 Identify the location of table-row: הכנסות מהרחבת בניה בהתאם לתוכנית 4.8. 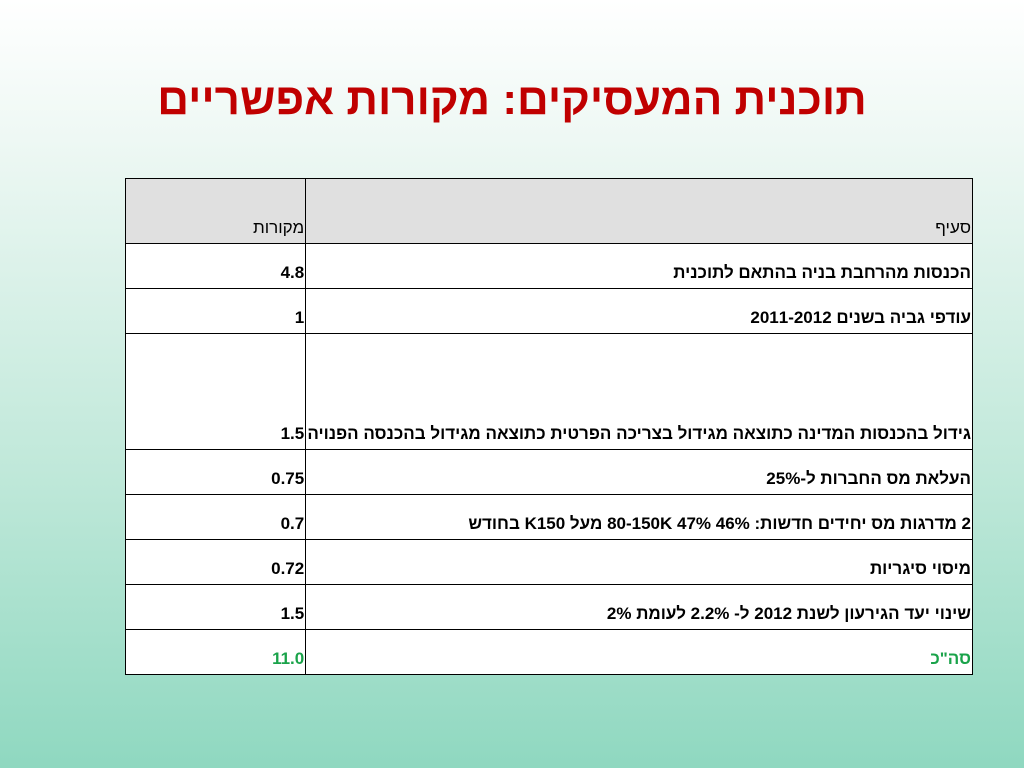
(548, 266).